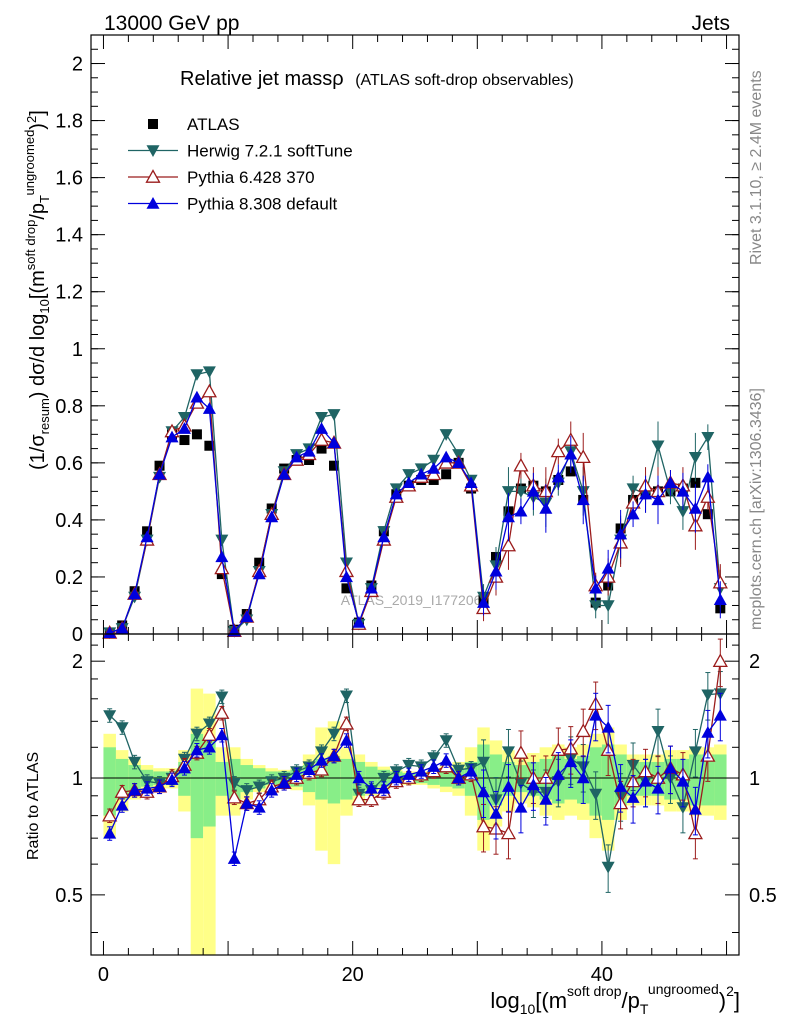  Describe the element at coordinates (262, 204) in the screenshot. I see `legend-label: Pythia 8.308 default` at that location.